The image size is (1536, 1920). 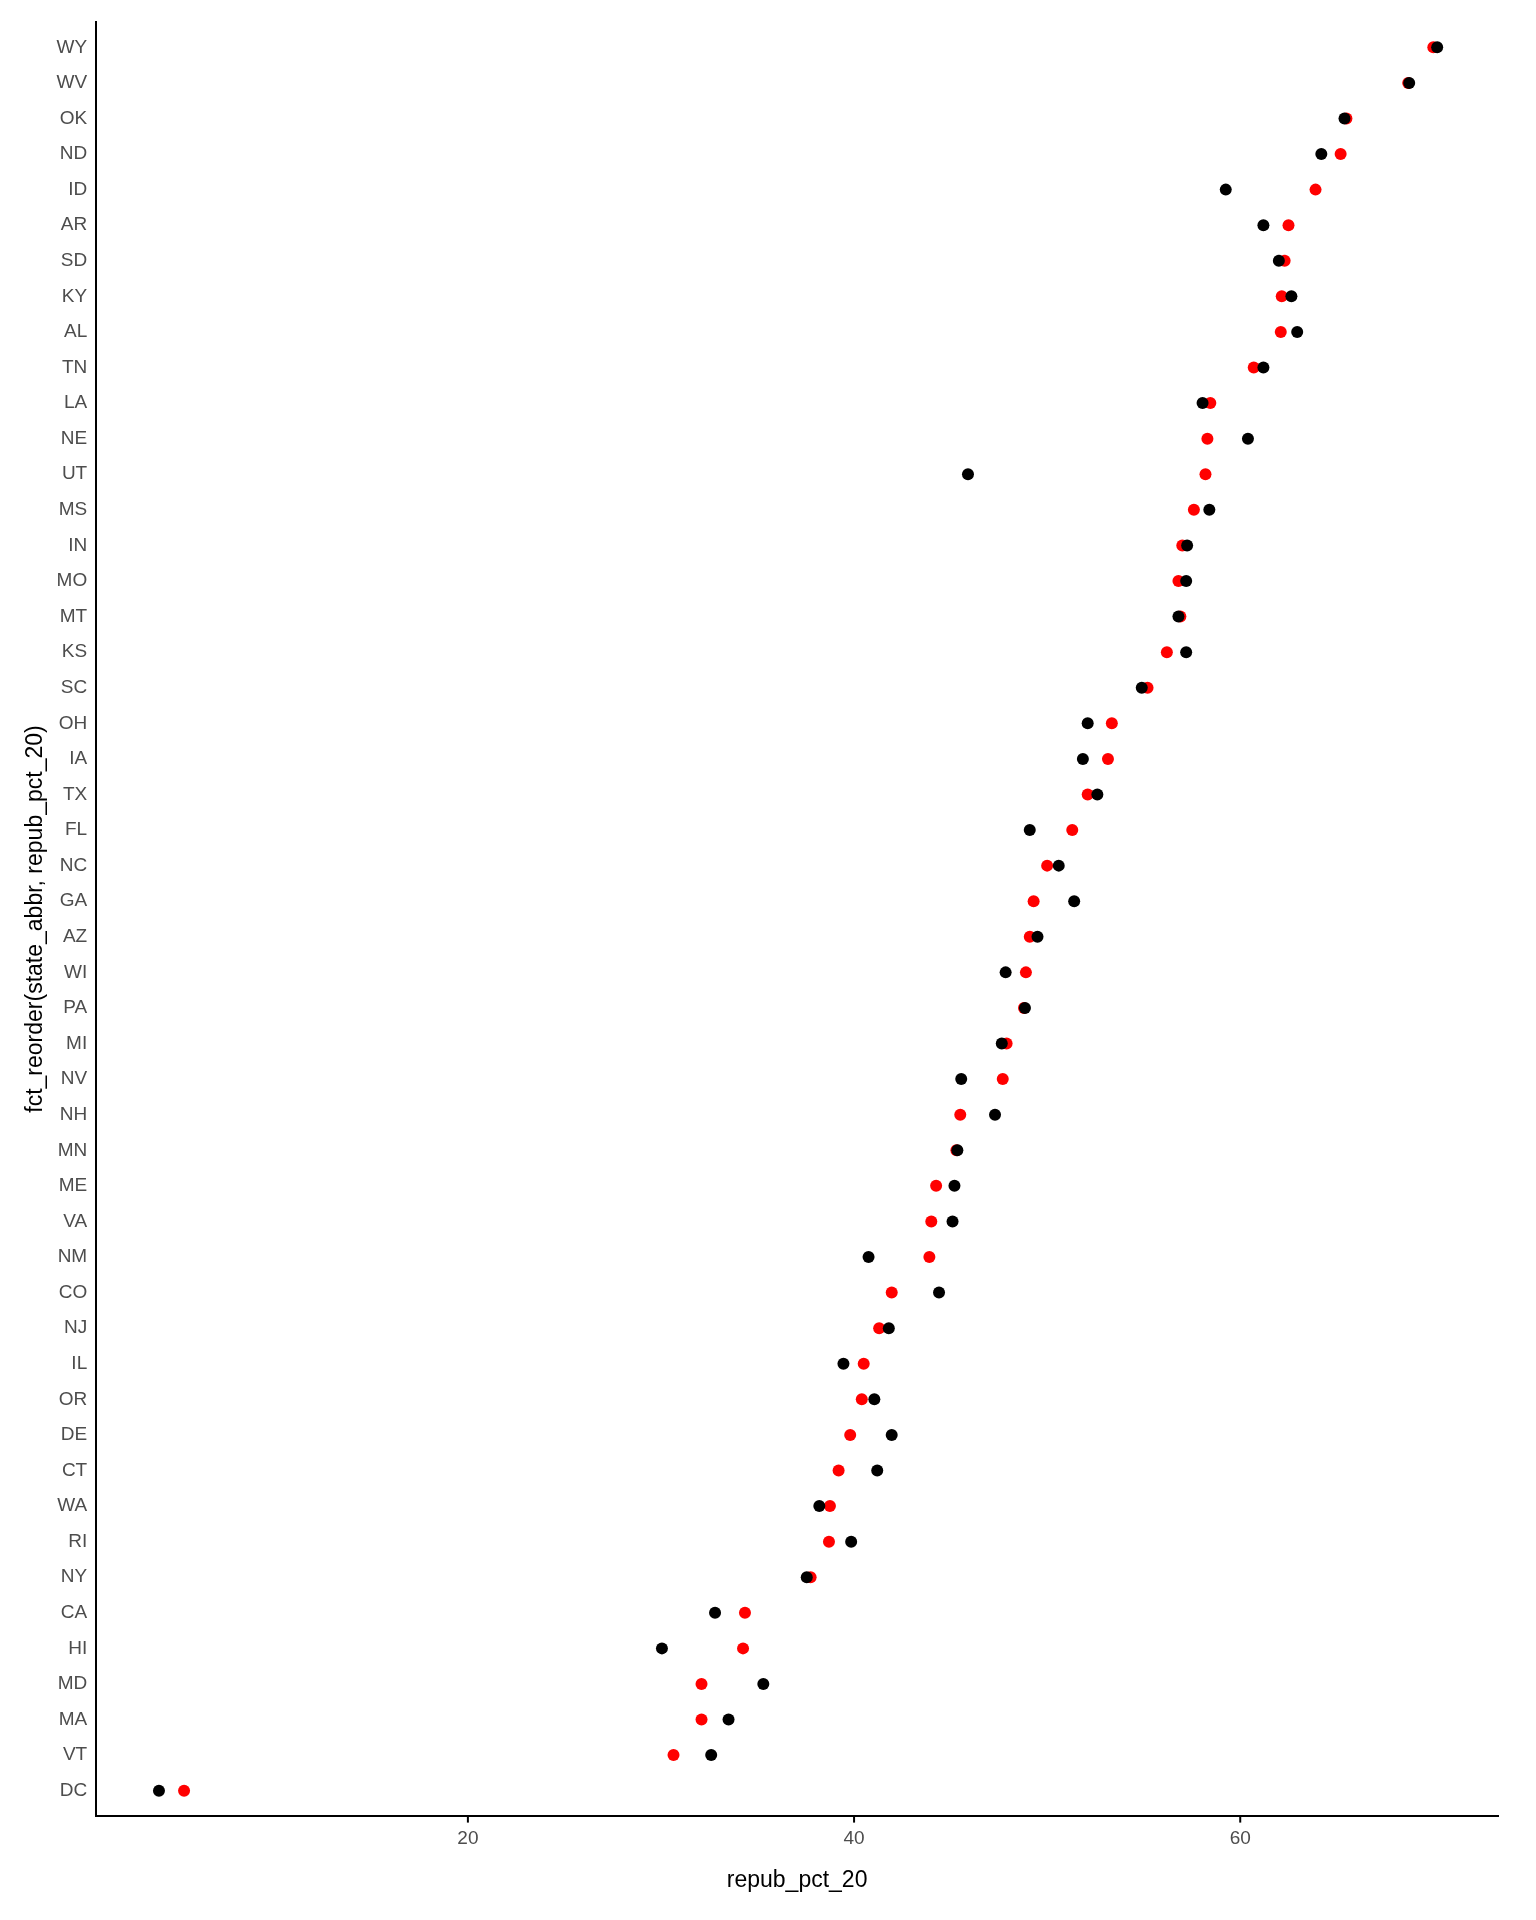 I want to click on y-tick-label: MN, so click(x=72, y=1149).